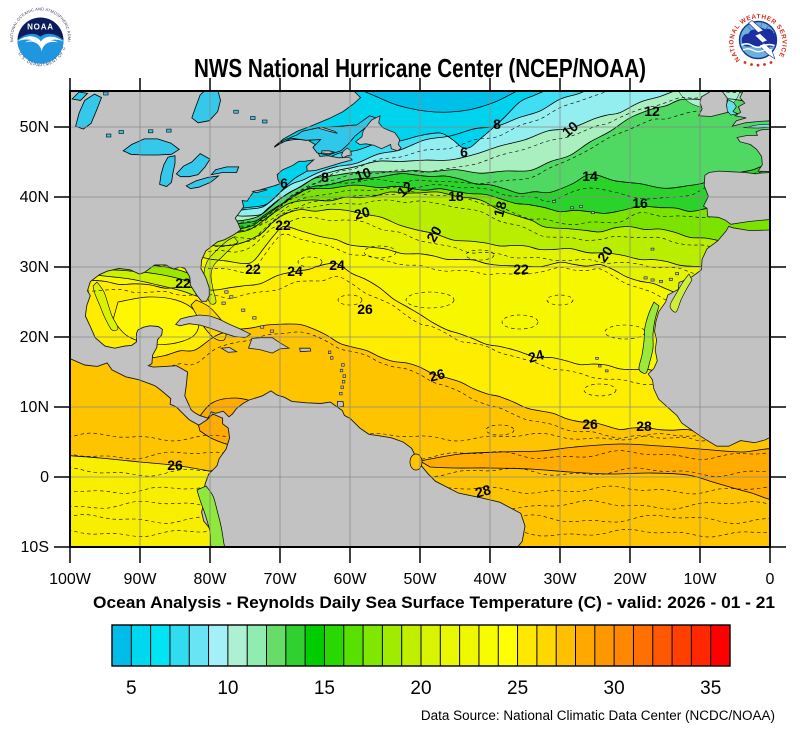  Describe the element at coordinates (70, 579) in the screenshot. I see `svg-text: 100W` at that location.